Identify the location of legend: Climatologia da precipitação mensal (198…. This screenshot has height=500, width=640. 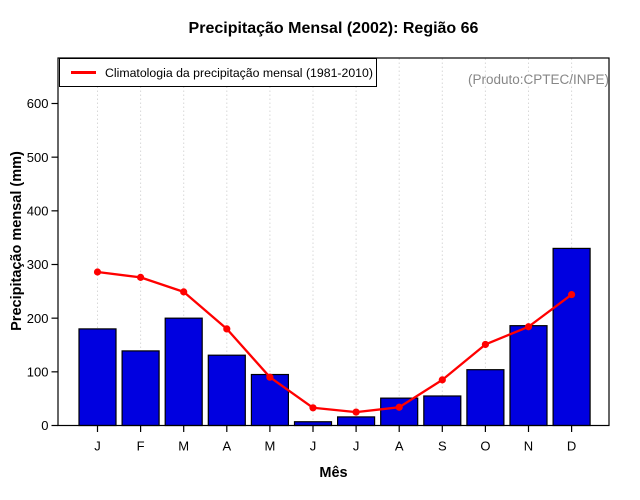
(218, 72).